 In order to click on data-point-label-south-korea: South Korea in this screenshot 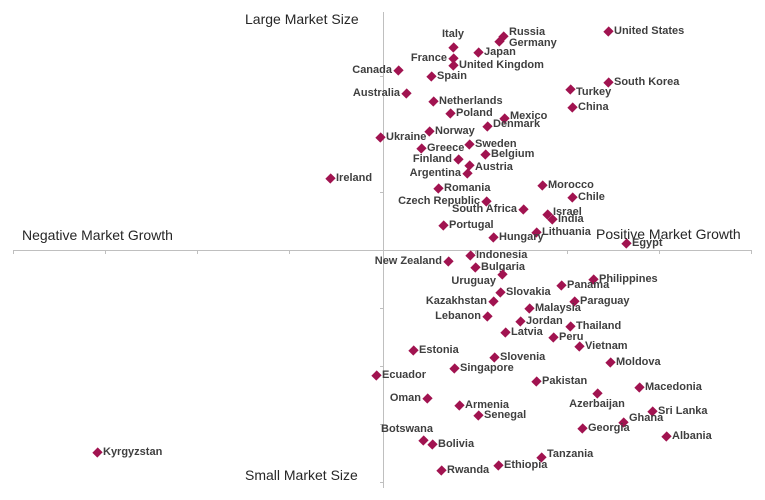, I will do `click(647, 82)`.